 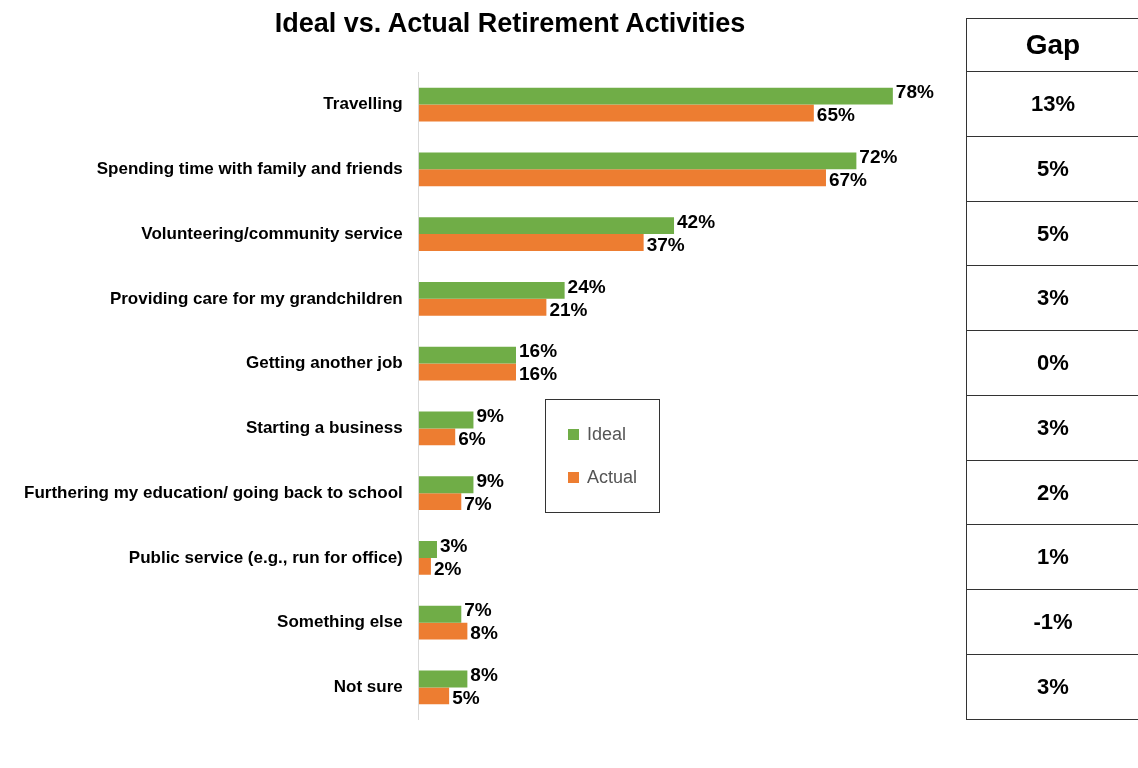 I want to click on y-tick-label: Something else, so click(x=340, y=622).